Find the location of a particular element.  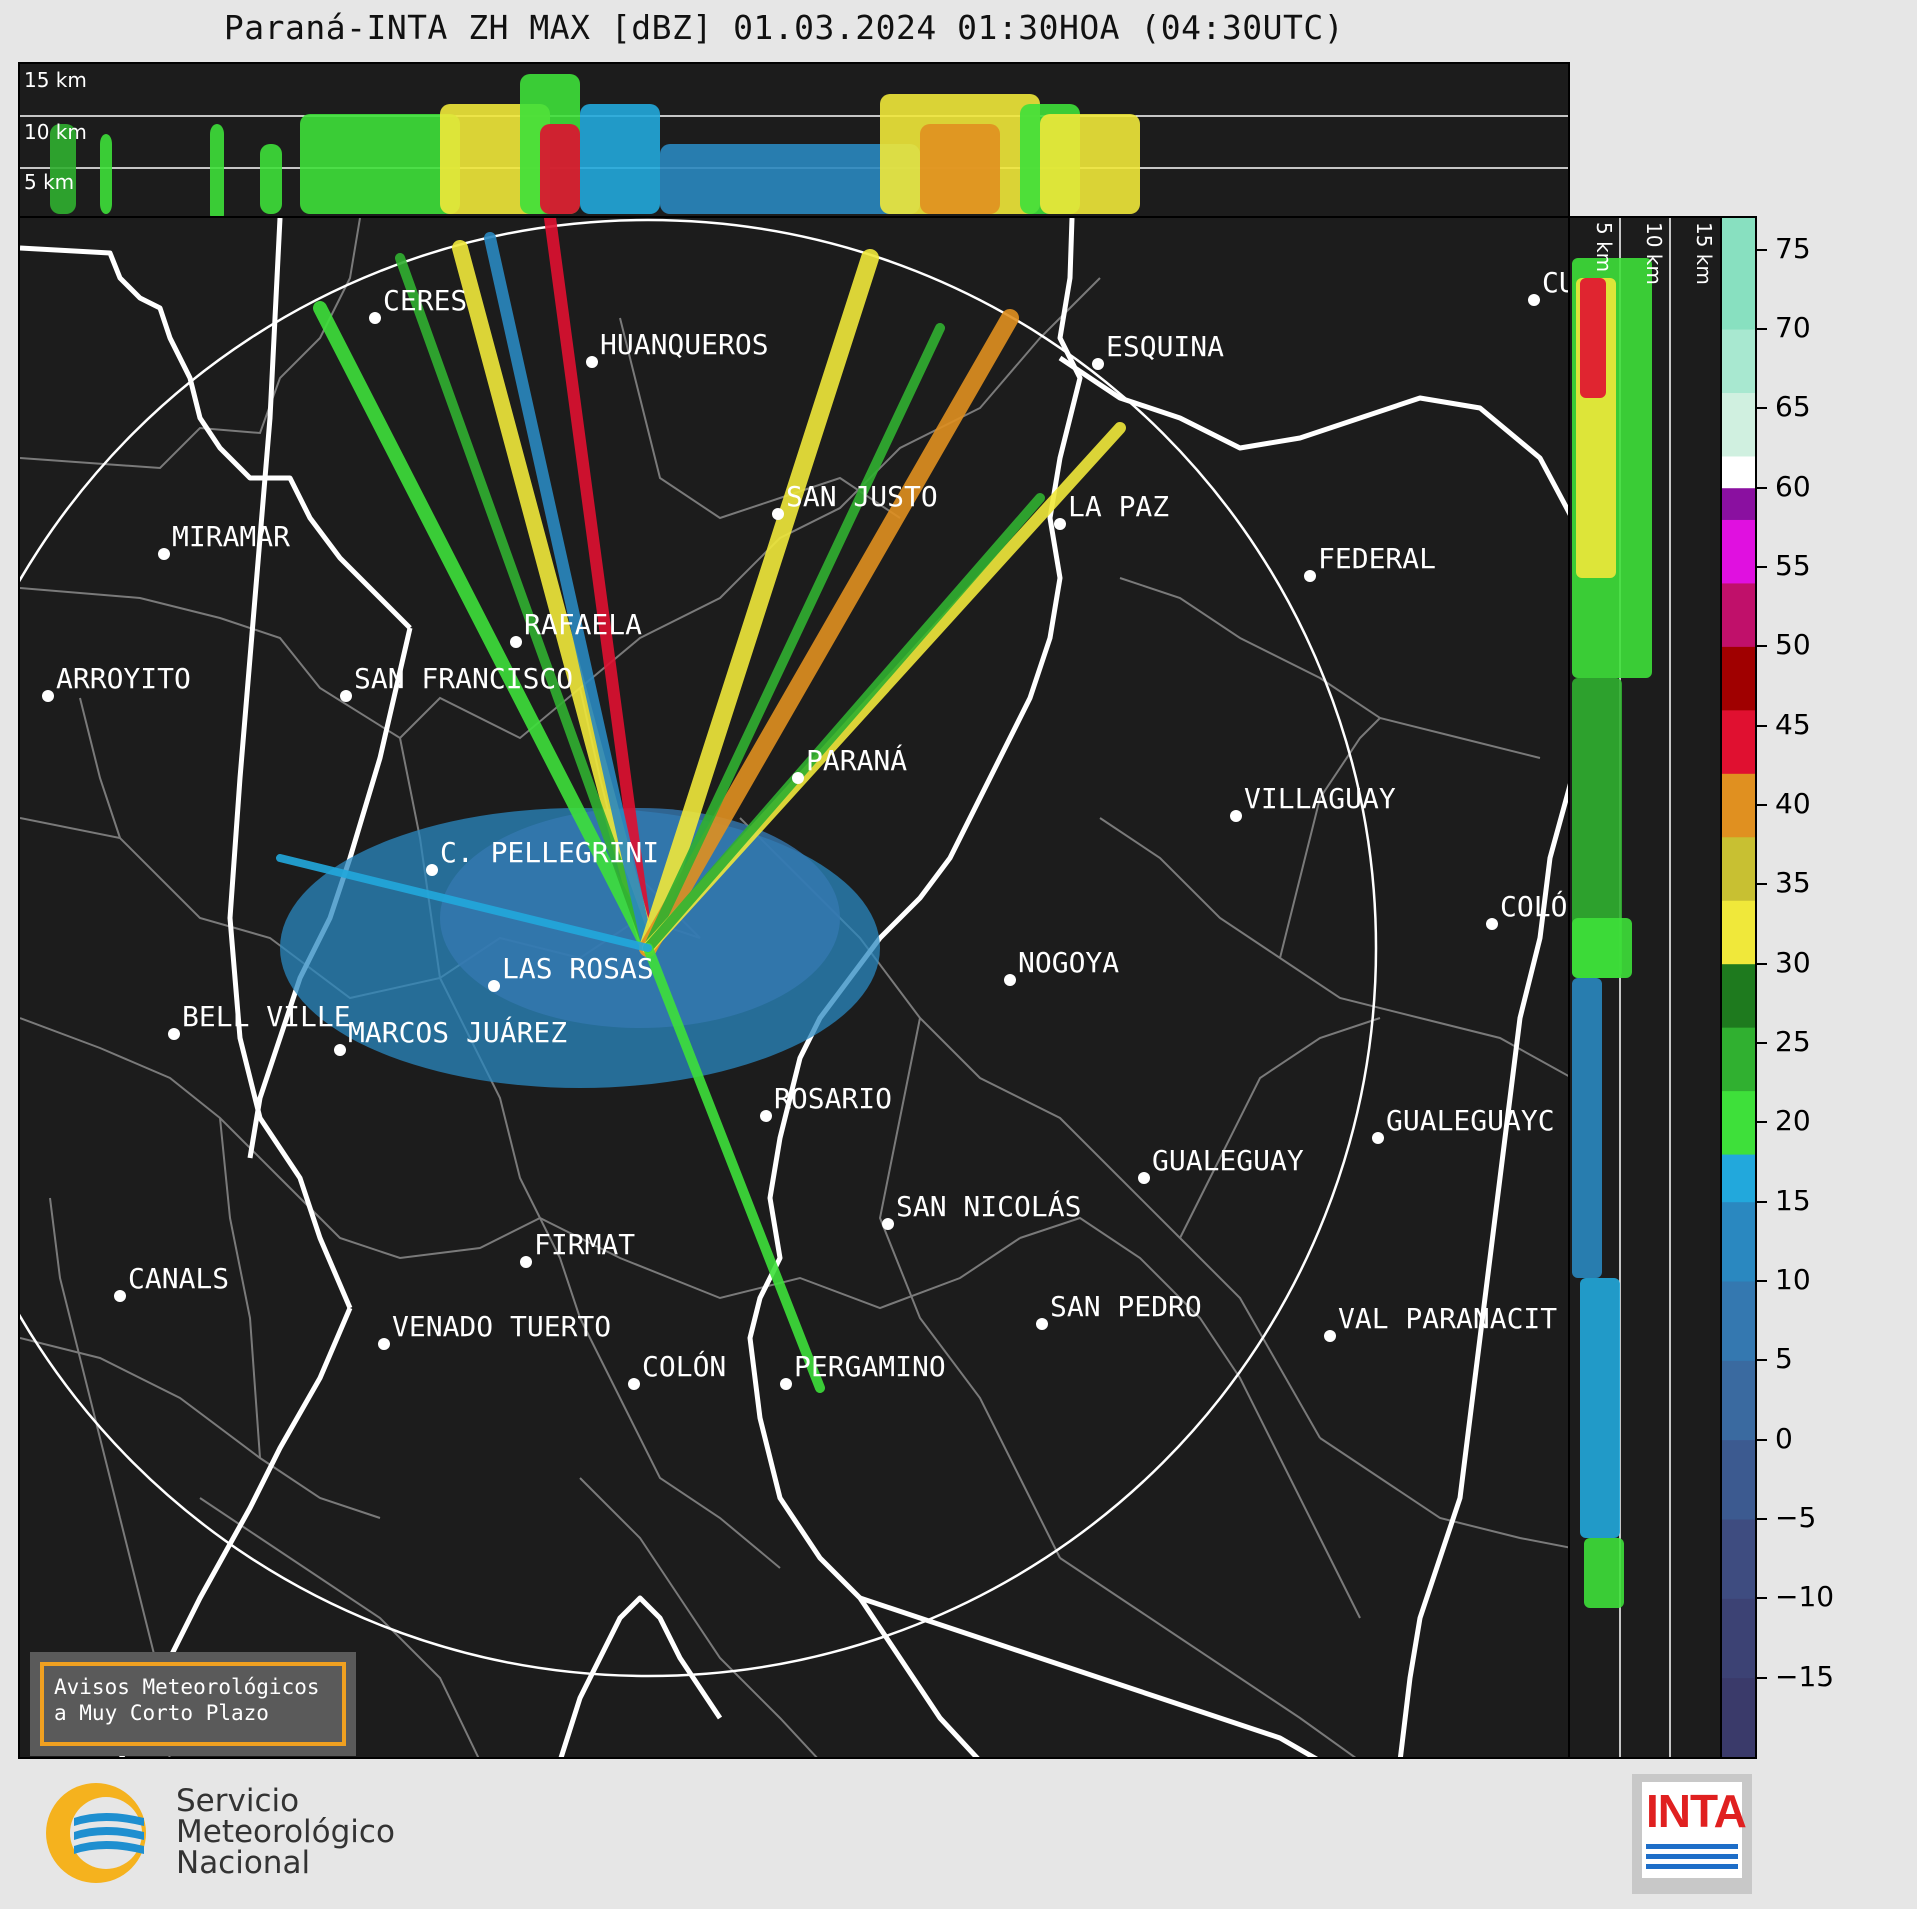

city-label: BELL VILLE is located at coordinates (266, 1016).